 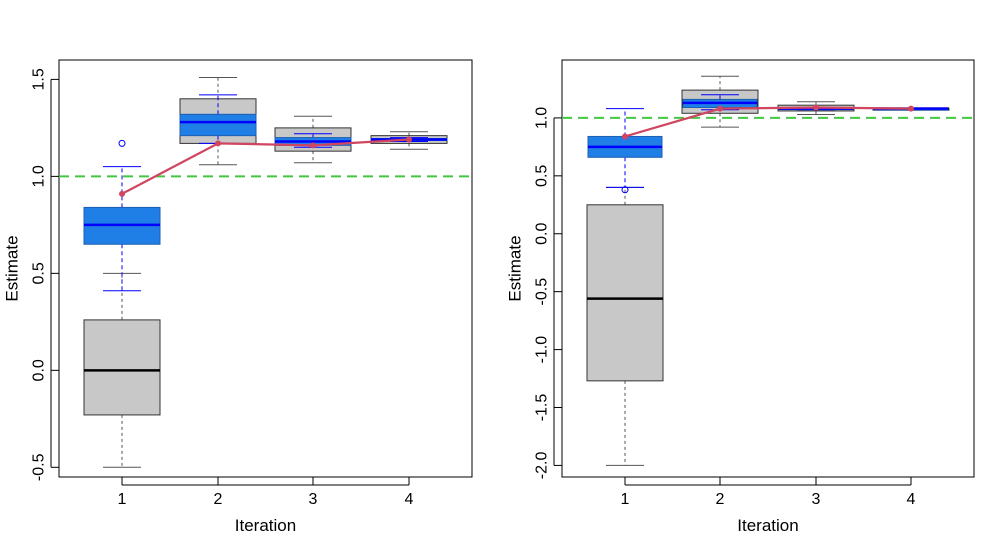 What do you see at coordinates (39, 79) in the screenshot?
I see `y-tick-label: 1.5` at bounding box center [39, 79].